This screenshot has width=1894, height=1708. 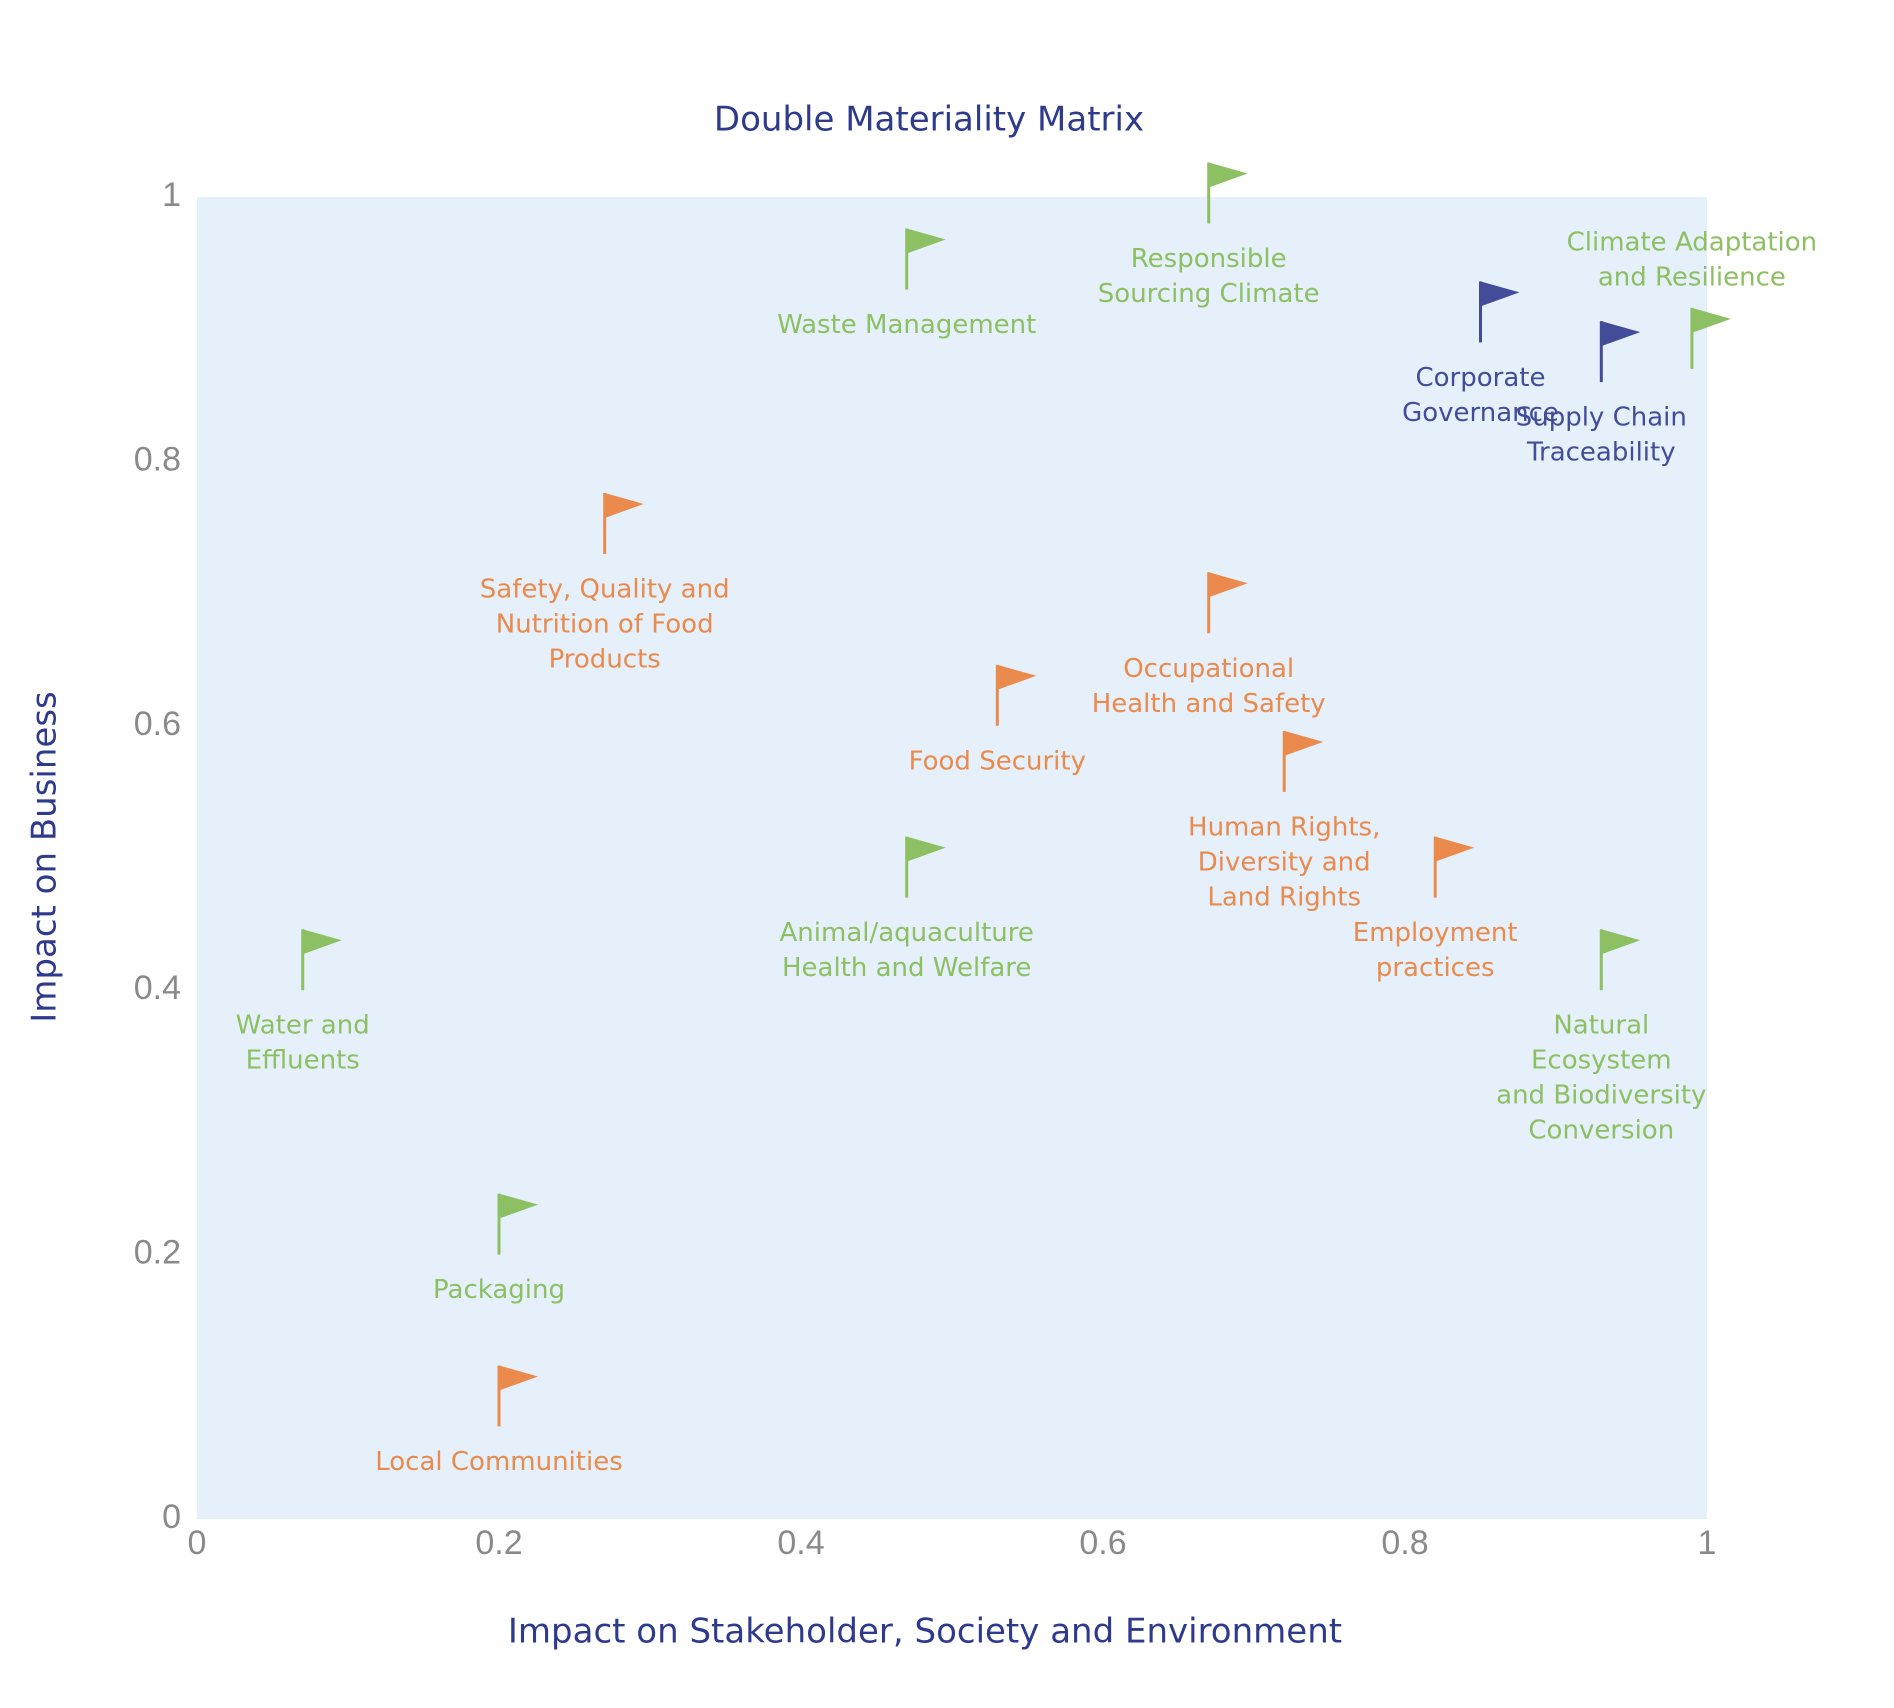 I want to click on x-tick-label: 0.6, so click(x=1102, y=1543).